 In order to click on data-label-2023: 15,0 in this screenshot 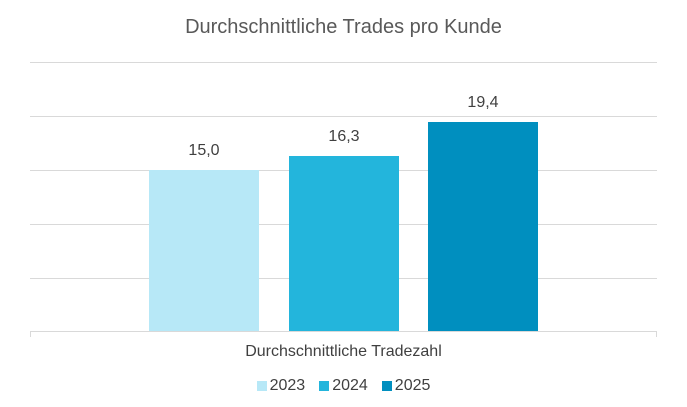, I will do `click(204, 150)`.